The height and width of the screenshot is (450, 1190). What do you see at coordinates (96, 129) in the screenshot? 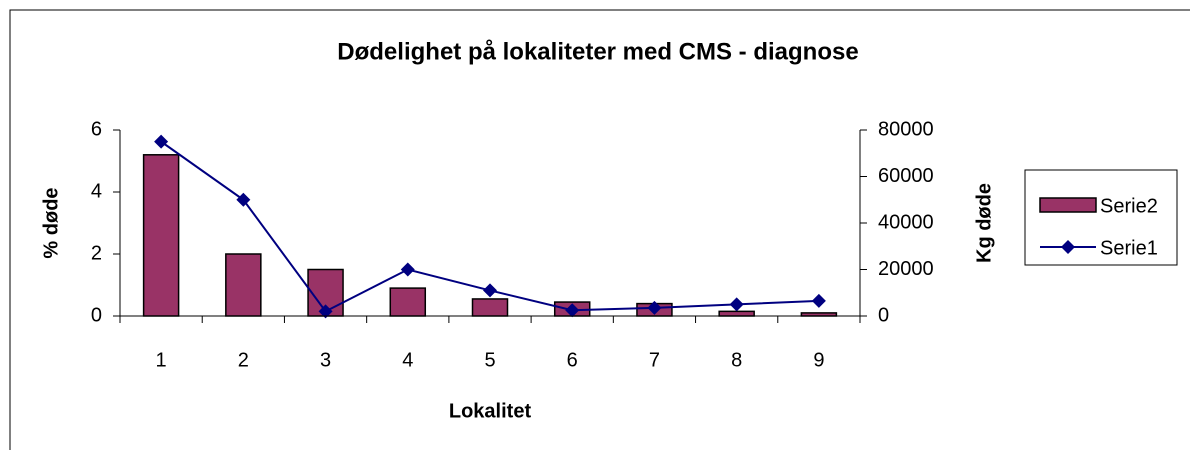
I see `y-tick-label: 6` at bounding box center [96, 129].